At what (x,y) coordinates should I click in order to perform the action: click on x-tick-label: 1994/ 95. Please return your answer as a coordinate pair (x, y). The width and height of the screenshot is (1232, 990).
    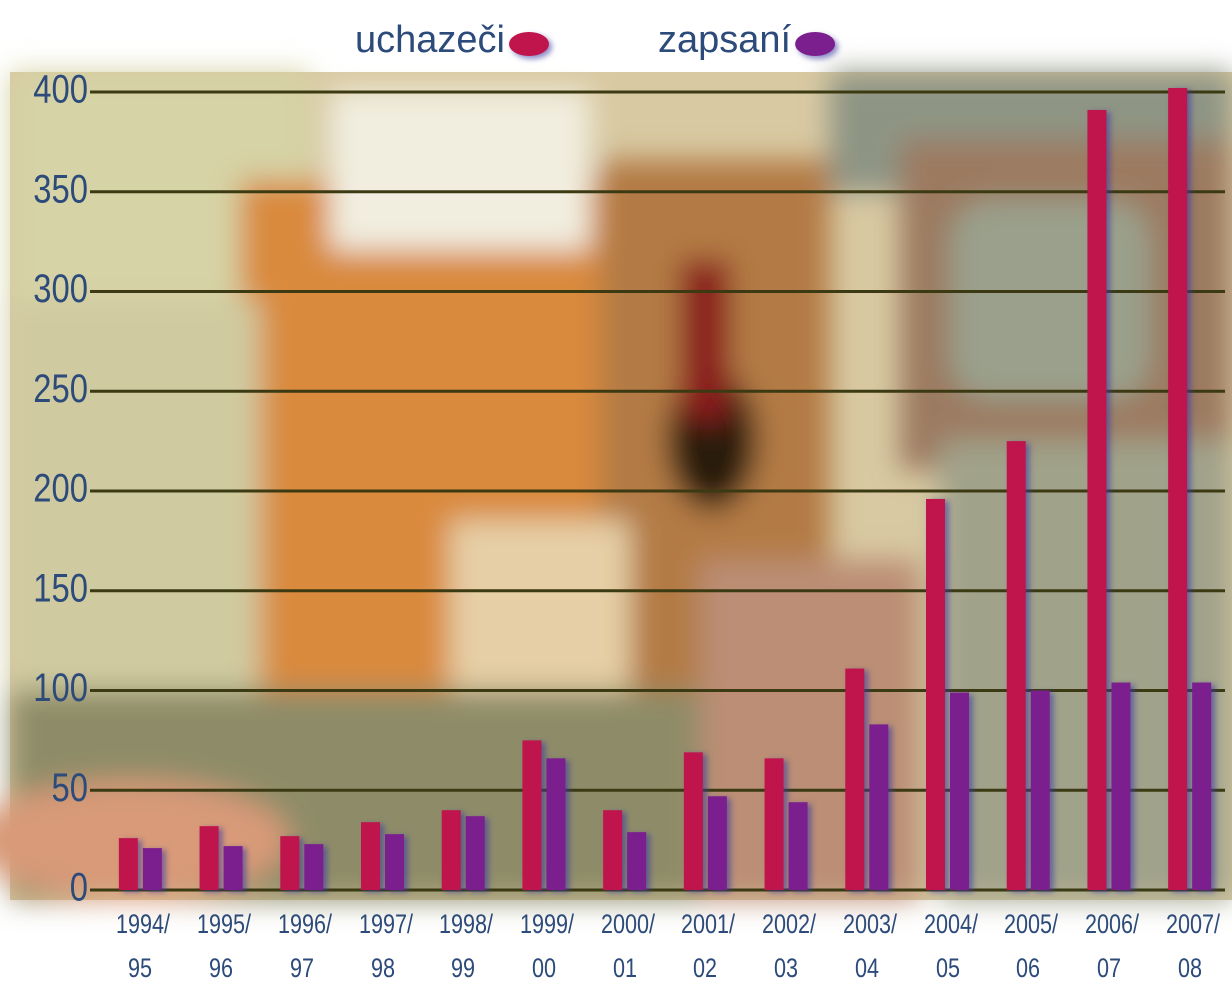
    Looking at the image, I should click on (143, 946).